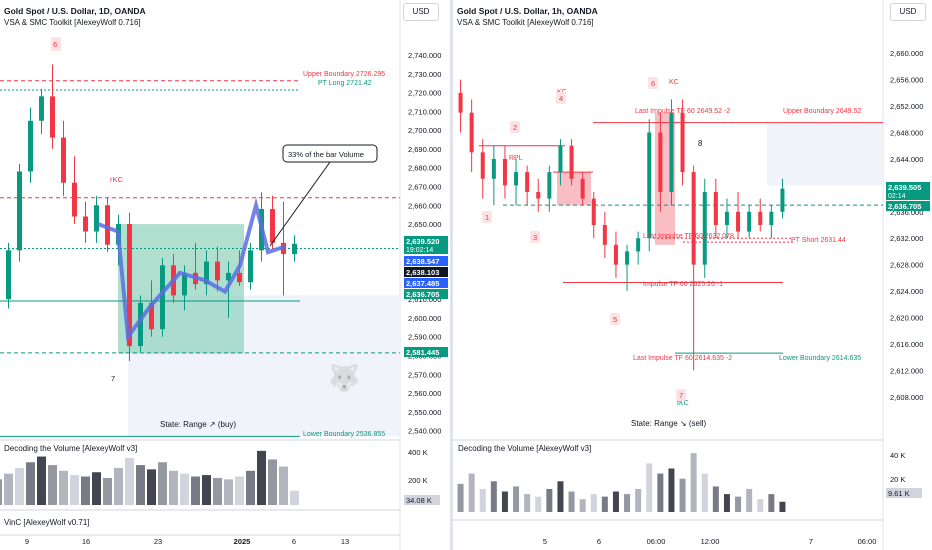 This screenshot has width=932, height=550. Describe the element at coordinates (908, 12) in the screenshot. I see `right-currency-button: USD` at that location.